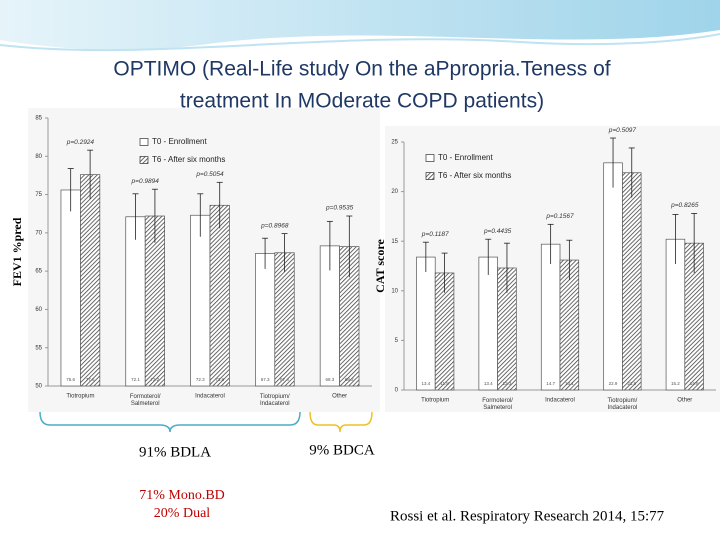  What do you see at coordinates (559, 216) in the screenshot?
I see `p-value: p=0.1567` at bounding box center [559, 216].